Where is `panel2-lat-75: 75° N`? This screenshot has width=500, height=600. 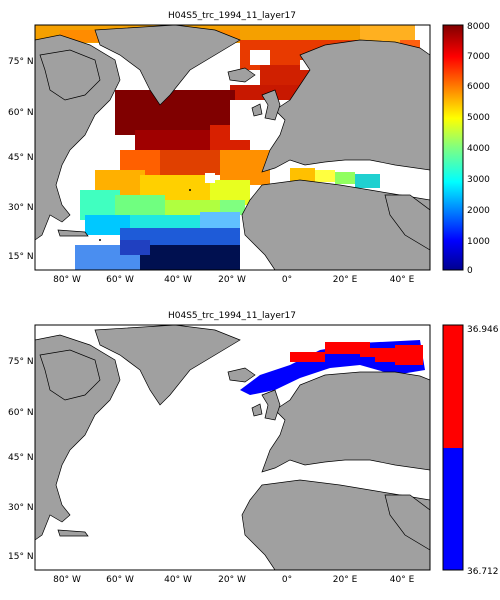
panel2-lat-75: 75° N is located at coordinates (21, 362).